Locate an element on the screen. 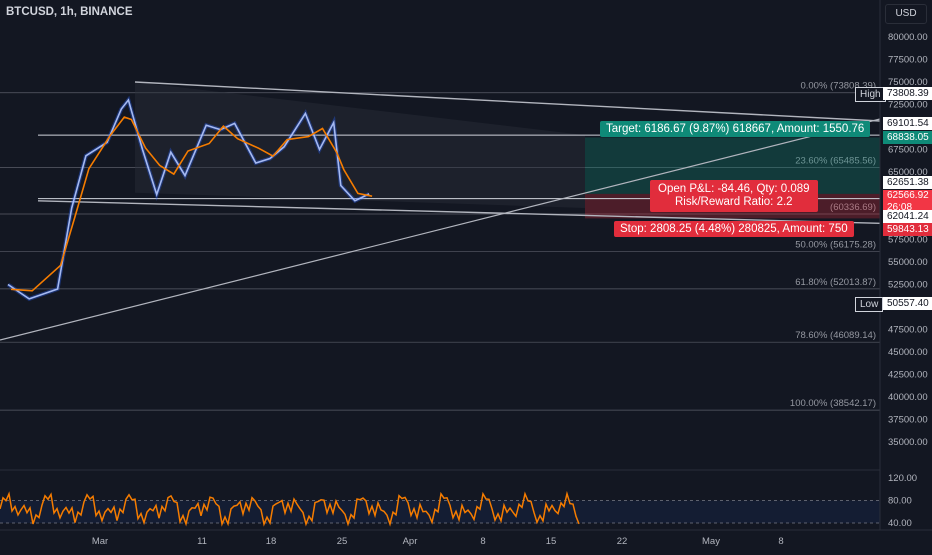 Image resolution: width=932 pixels, height=555 pixels. osc-tick-label: 120.00 is located at coordinates (902, 478).